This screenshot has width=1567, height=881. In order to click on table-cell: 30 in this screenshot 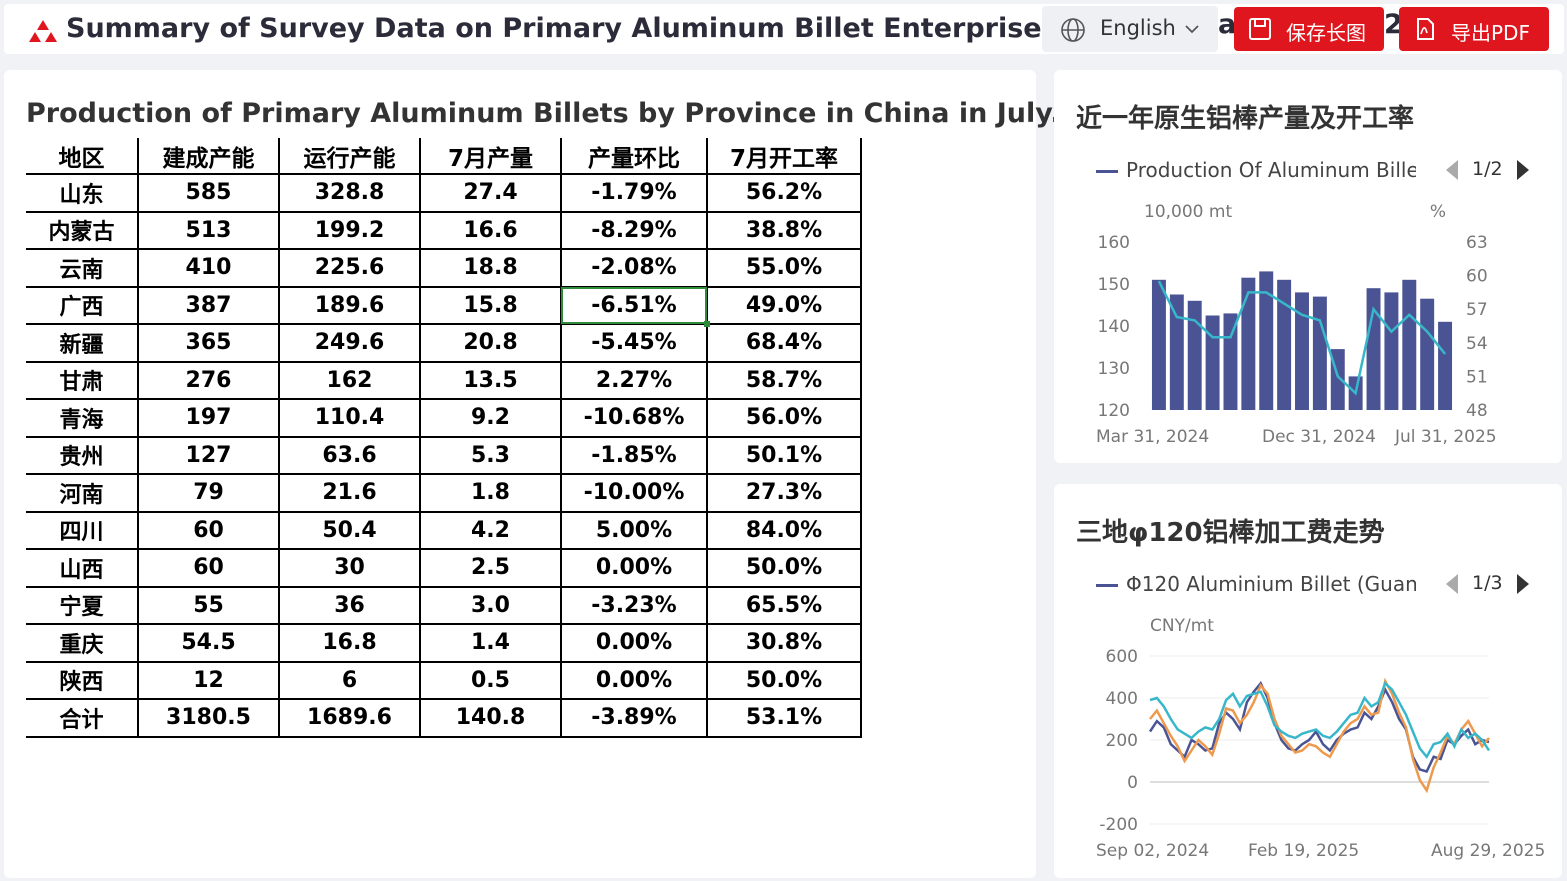, I will do `click(350, 567)`.